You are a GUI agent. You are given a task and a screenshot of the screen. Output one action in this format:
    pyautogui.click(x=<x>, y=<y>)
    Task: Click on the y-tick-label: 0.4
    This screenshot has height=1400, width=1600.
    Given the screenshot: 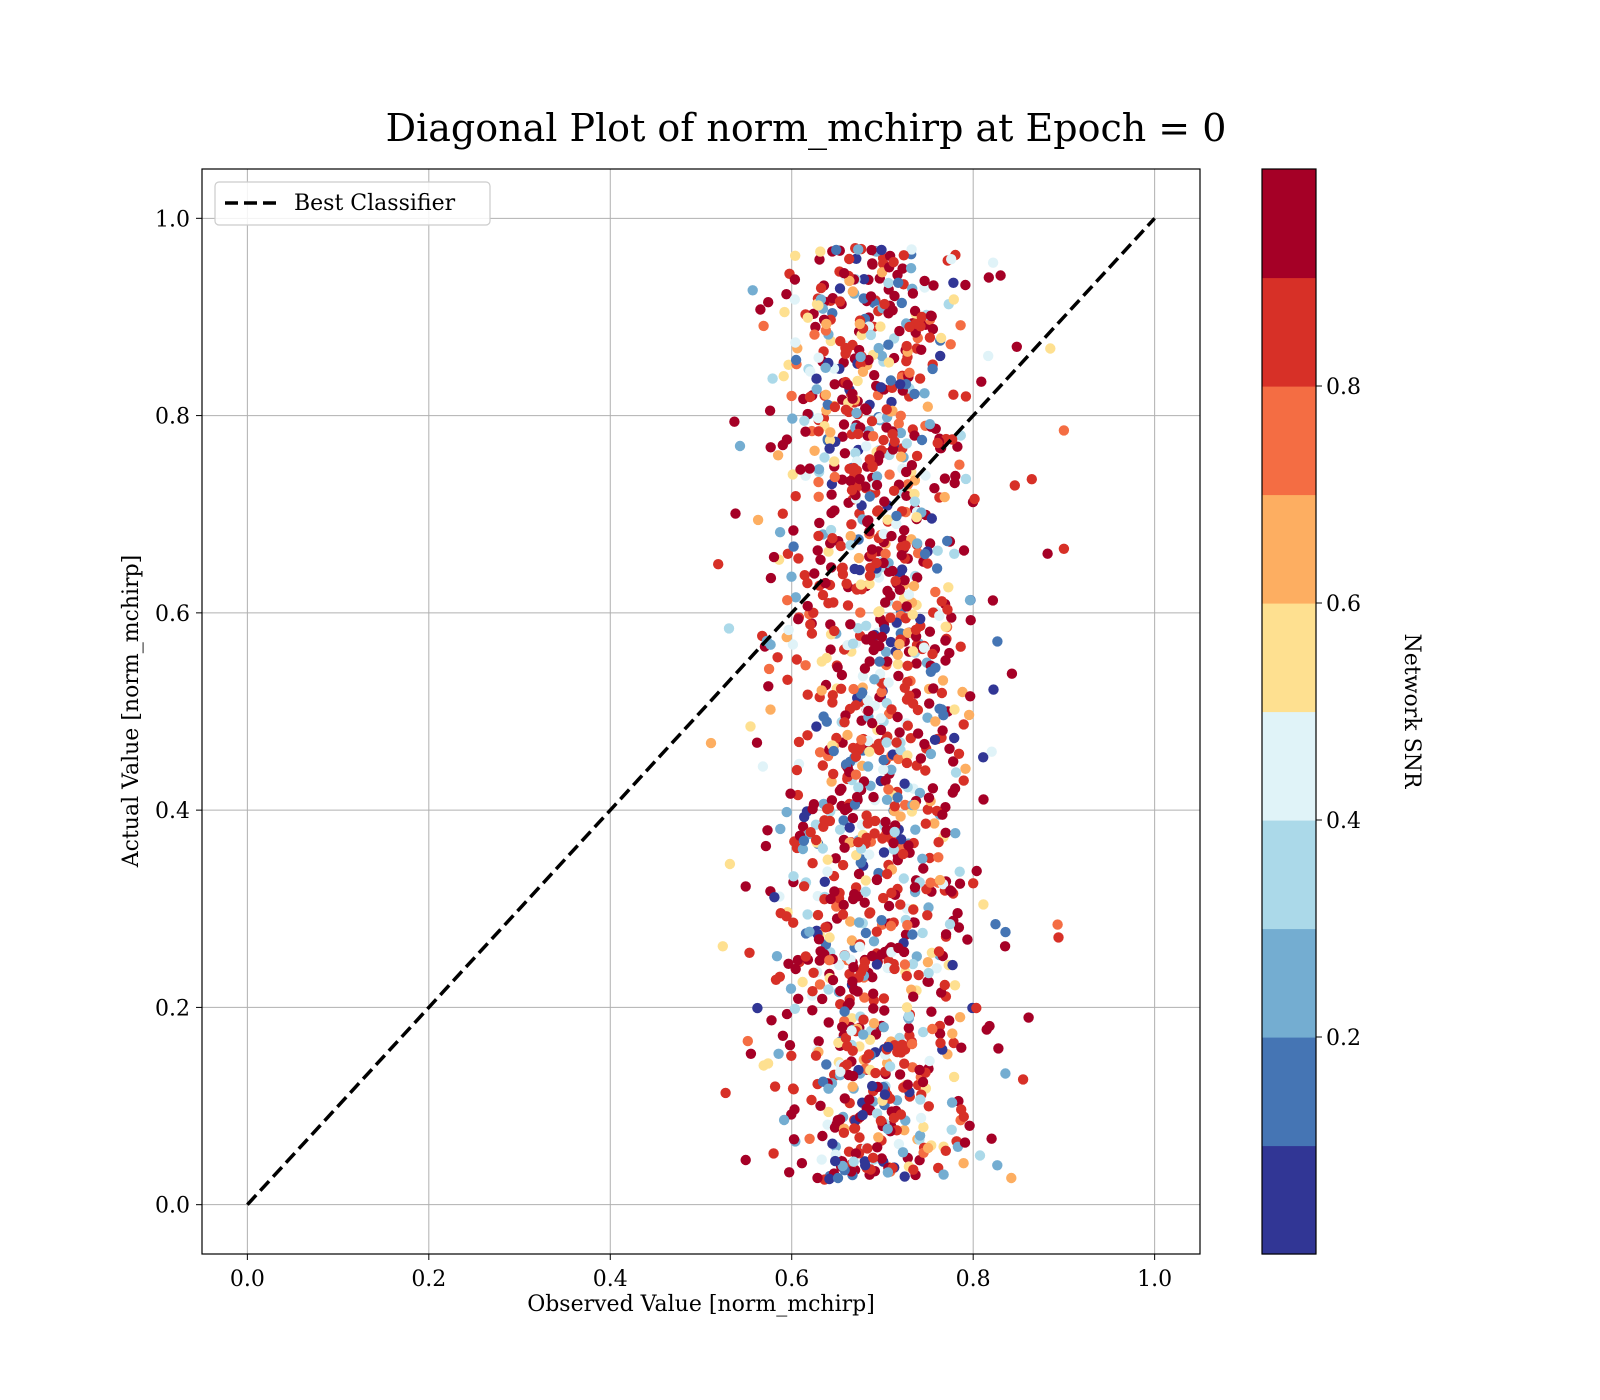 What is the action you would take?
    pyautogui.click(x=172, y=811)
    